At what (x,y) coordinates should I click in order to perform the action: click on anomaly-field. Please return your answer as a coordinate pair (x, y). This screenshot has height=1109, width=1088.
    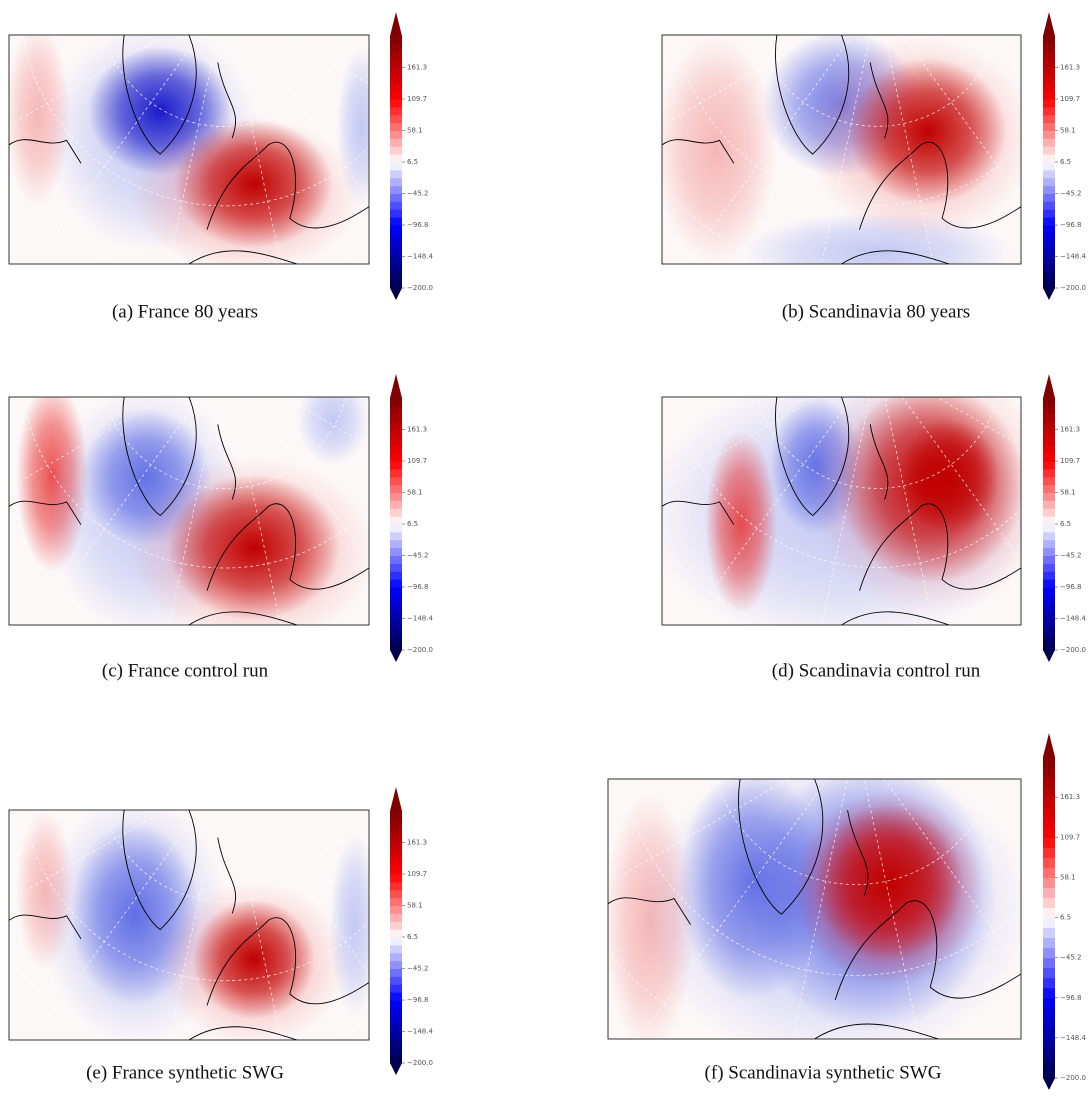
    Looking at the image, I should click on (949, 476).